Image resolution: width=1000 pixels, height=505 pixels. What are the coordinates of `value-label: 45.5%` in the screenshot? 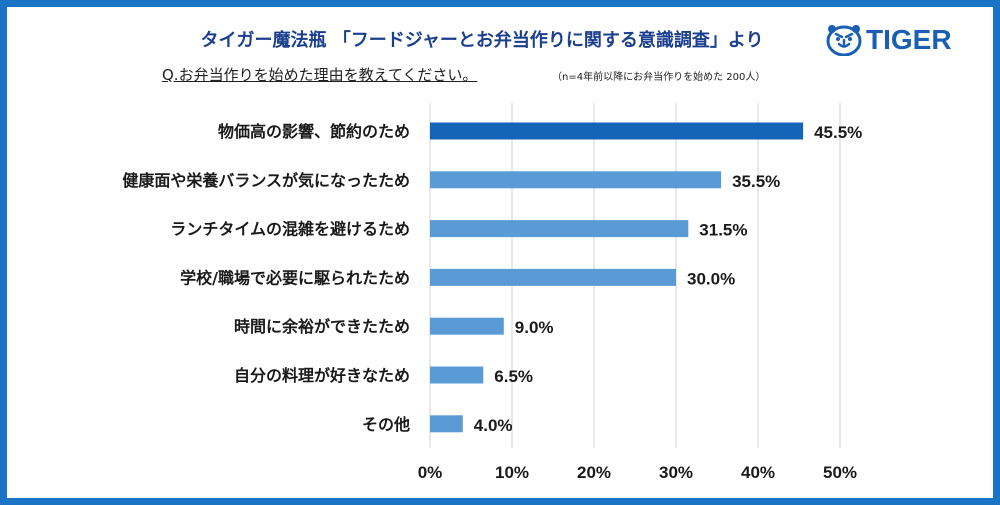 It's located at (838, 132).